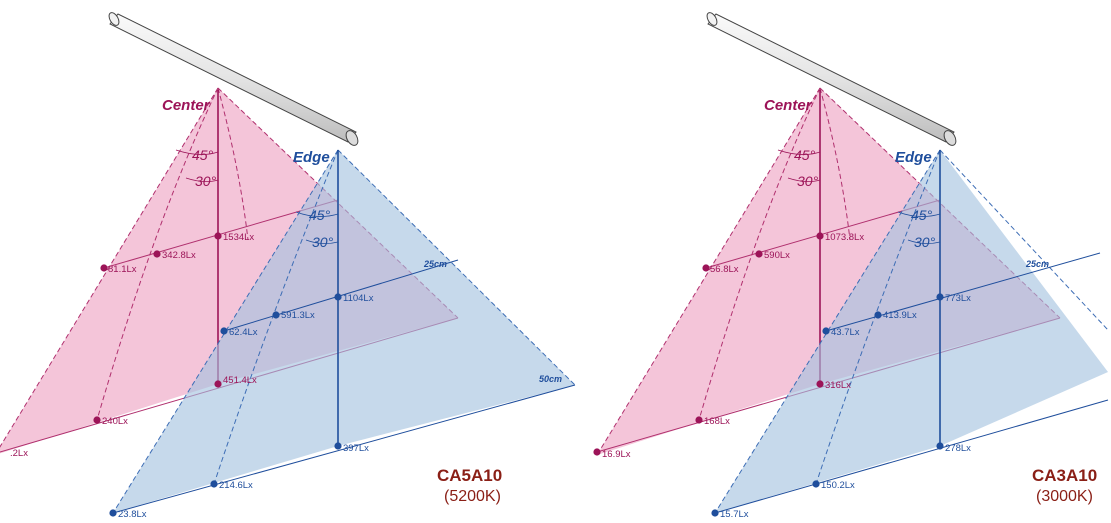  Describe the element at coordinates (240, 380) in the screenshot. I see `lux-center-50-axis: 451.4Lx` at that location.